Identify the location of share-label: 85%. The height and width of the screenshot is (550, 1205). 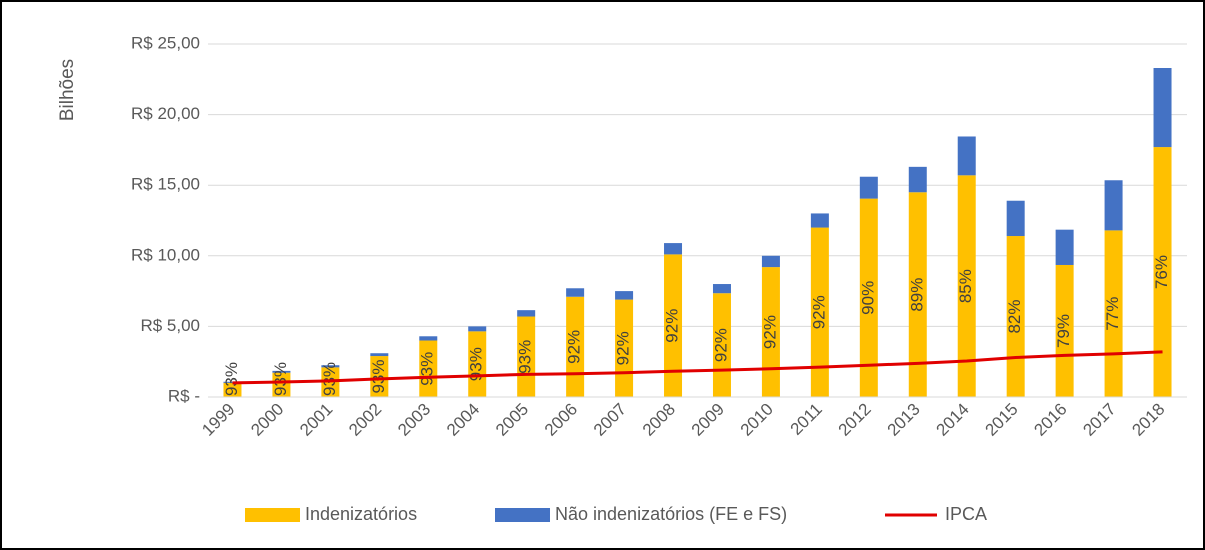
(965, 286).